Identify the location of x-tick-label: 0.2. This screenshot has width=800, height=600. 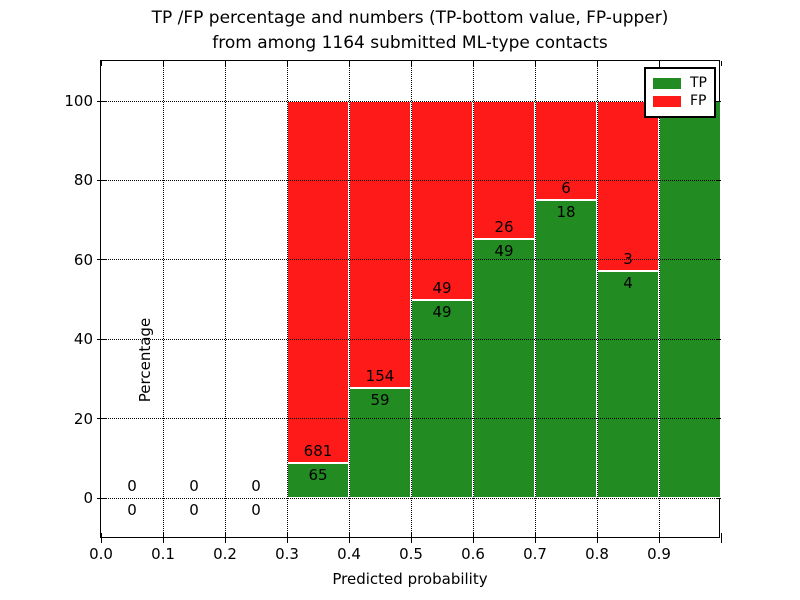
(225, 554).